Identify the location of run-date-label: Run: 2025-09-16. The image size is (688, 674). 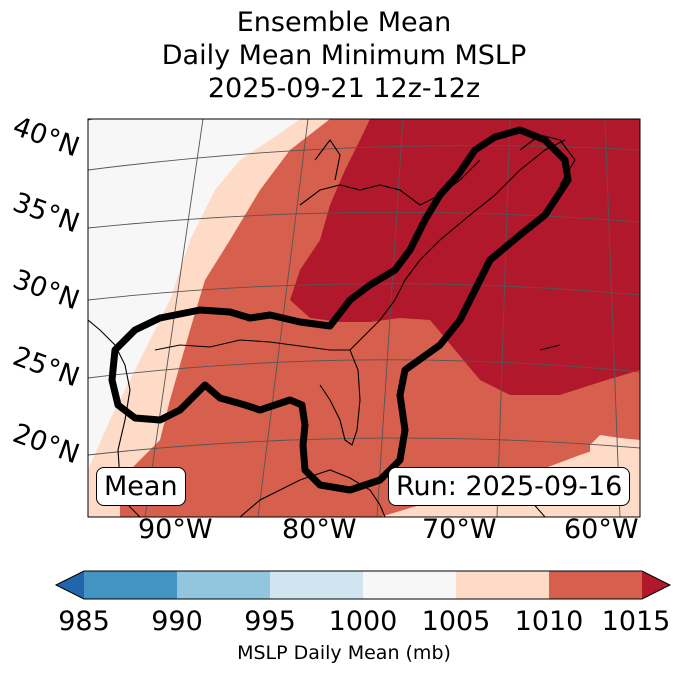
(509, 486).